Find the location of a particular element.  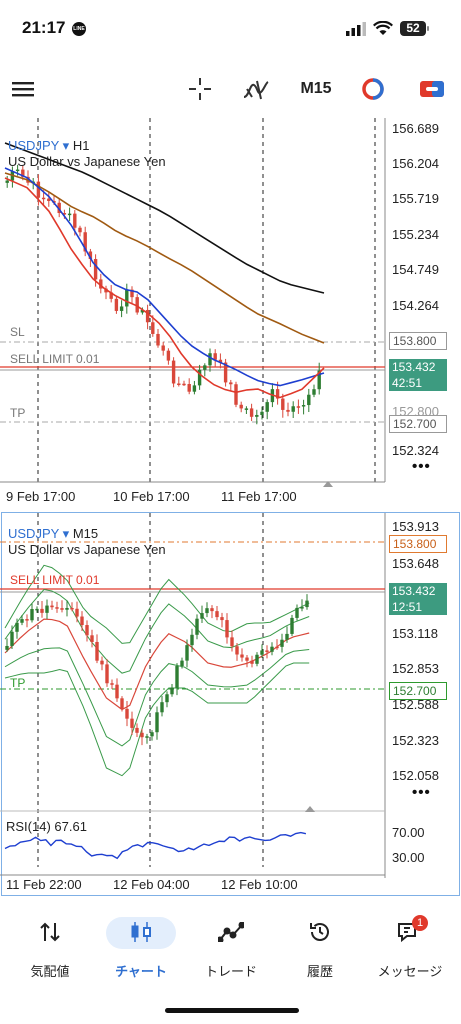

h1-sell-limit-label: SELL LIMIT 0.01 is located at coordinates (55, 359).